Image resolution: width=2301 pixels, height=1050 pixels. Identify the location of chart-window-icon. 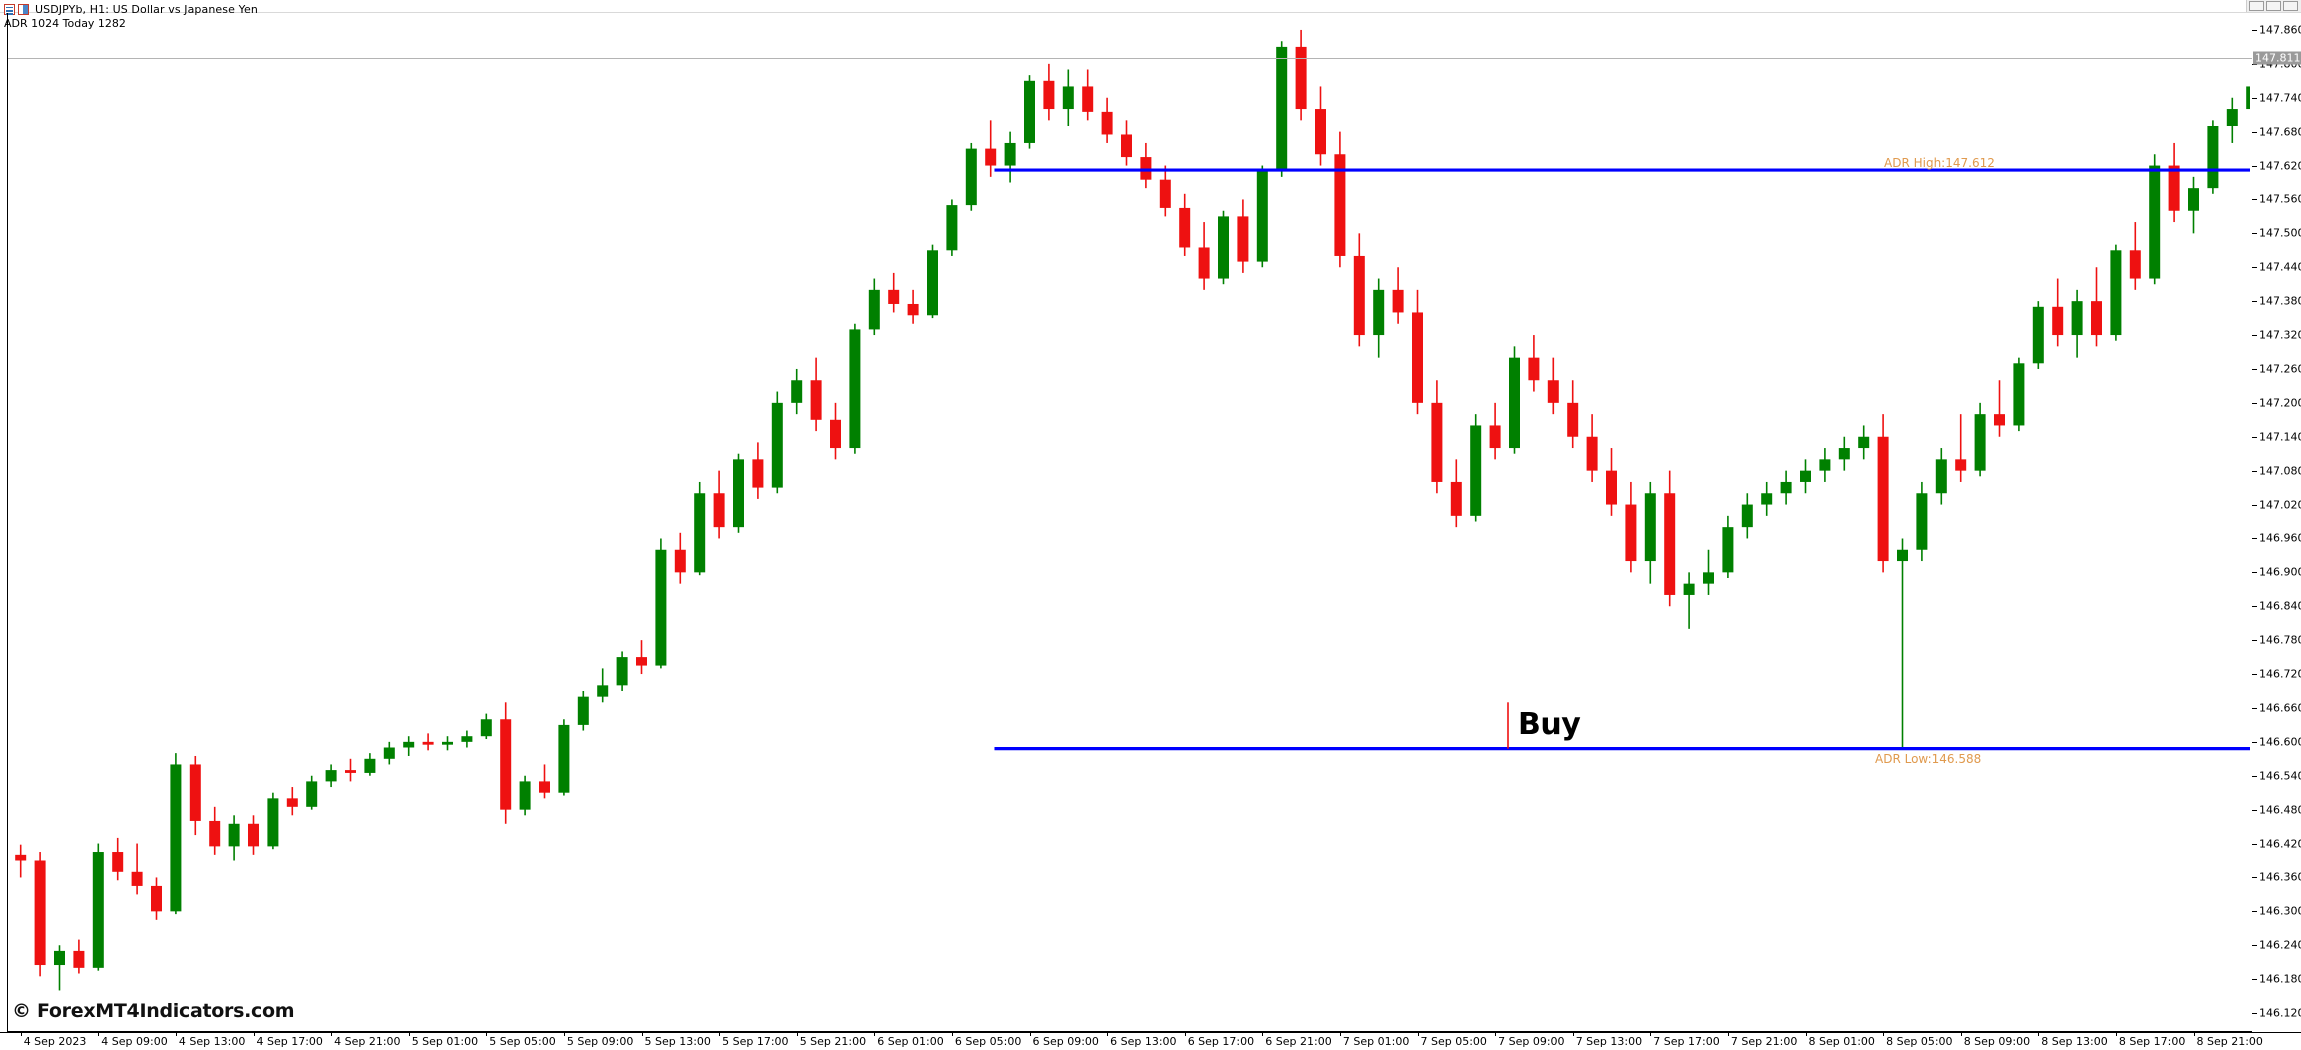
(9, 9).